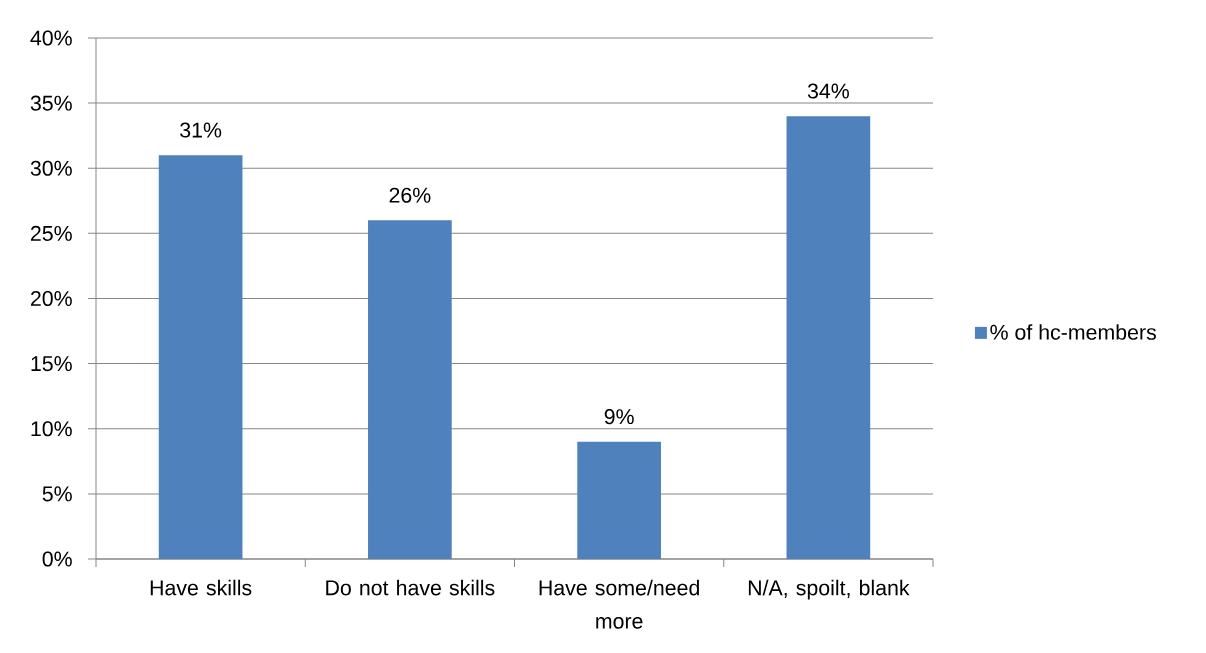  I want to click on legend-label: % of hc-members, so click(1073, 332).